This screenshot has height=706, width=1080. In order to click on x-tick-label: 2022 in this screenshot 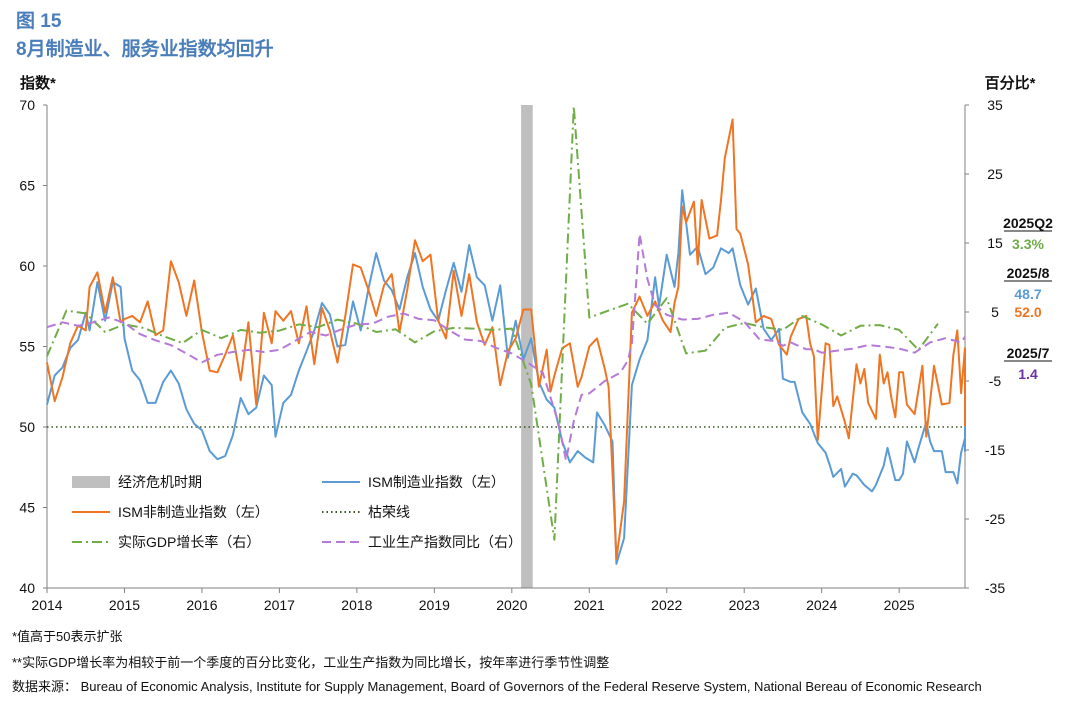, I will do `click(666, 605)`.